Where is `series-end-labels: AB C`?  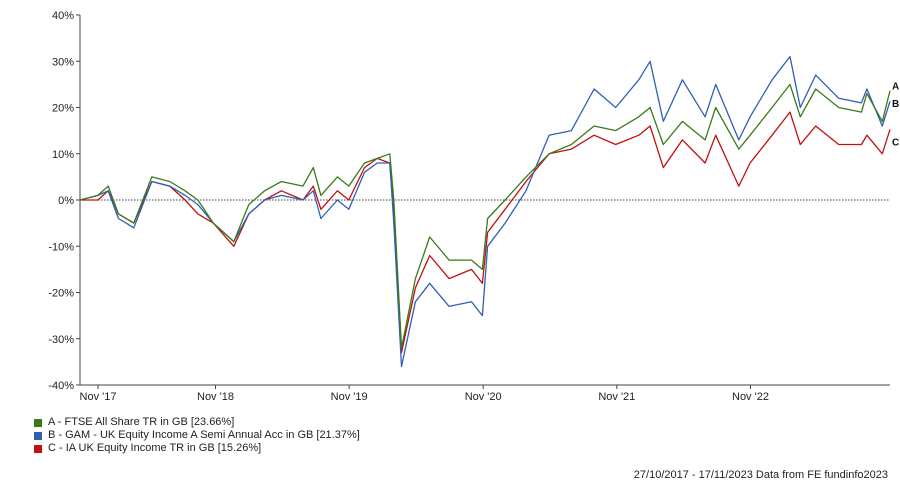 series-end-labels: AB C is located at coordinates (895, 115).